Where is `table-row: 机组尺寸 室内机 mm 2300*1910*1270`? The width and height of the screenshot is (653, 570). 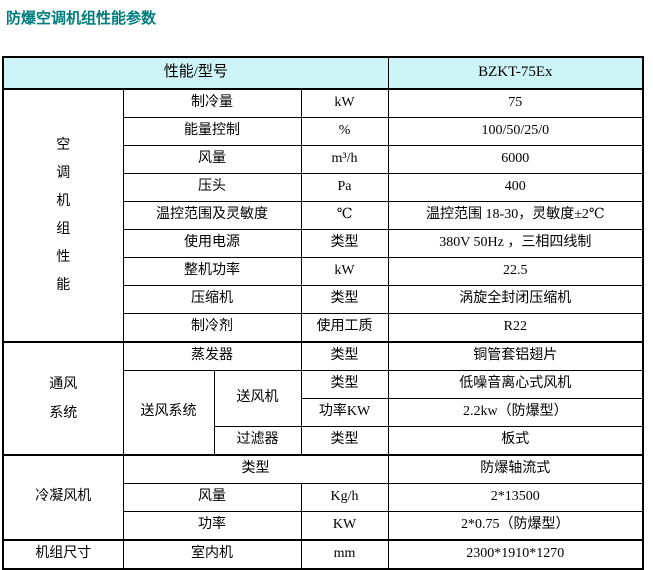 table-row: 机组尺寸 室内机 mm 2300*1910*1270 is located at coordinates (323, 554).